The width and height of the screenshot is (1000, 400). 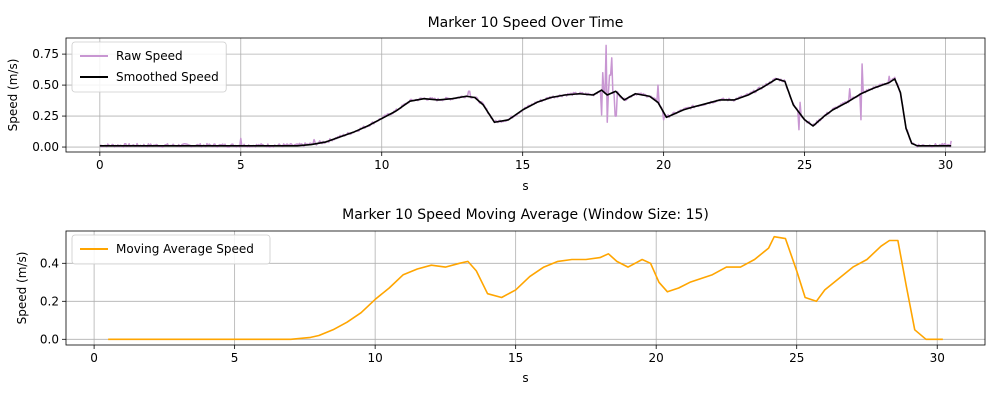 What do you see at coordinates (45, 54) in the screenshot?
I see `y-tick-label: 0.75` at bounding box center [45, 54].